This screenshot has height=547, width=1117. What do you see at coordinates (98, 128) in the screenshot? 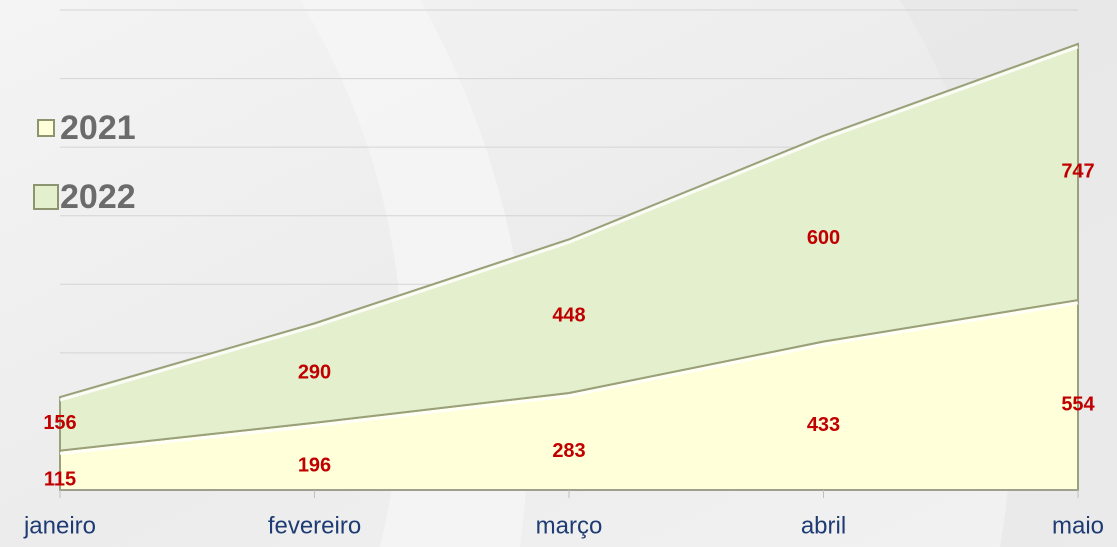
I see `legend-label: 2021` at bounding box center [98, 128].